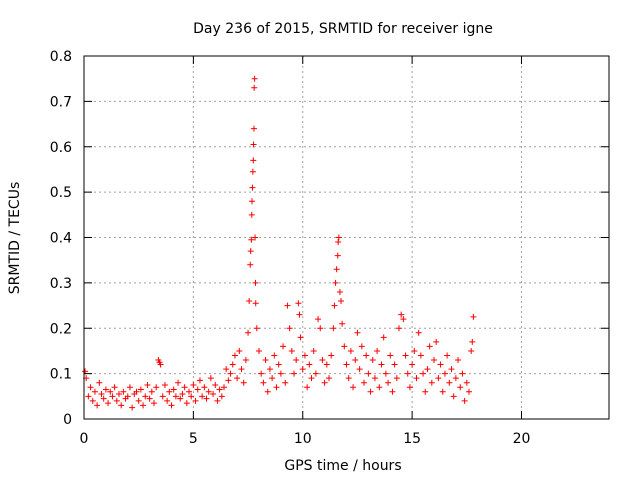 Image resolution: width=640 pixels, height=480 pixels. What do you see at coordinates (61, 239) in the screenshot?
I see `y-tick-label: 0.4` at bounding box center [61, 239].